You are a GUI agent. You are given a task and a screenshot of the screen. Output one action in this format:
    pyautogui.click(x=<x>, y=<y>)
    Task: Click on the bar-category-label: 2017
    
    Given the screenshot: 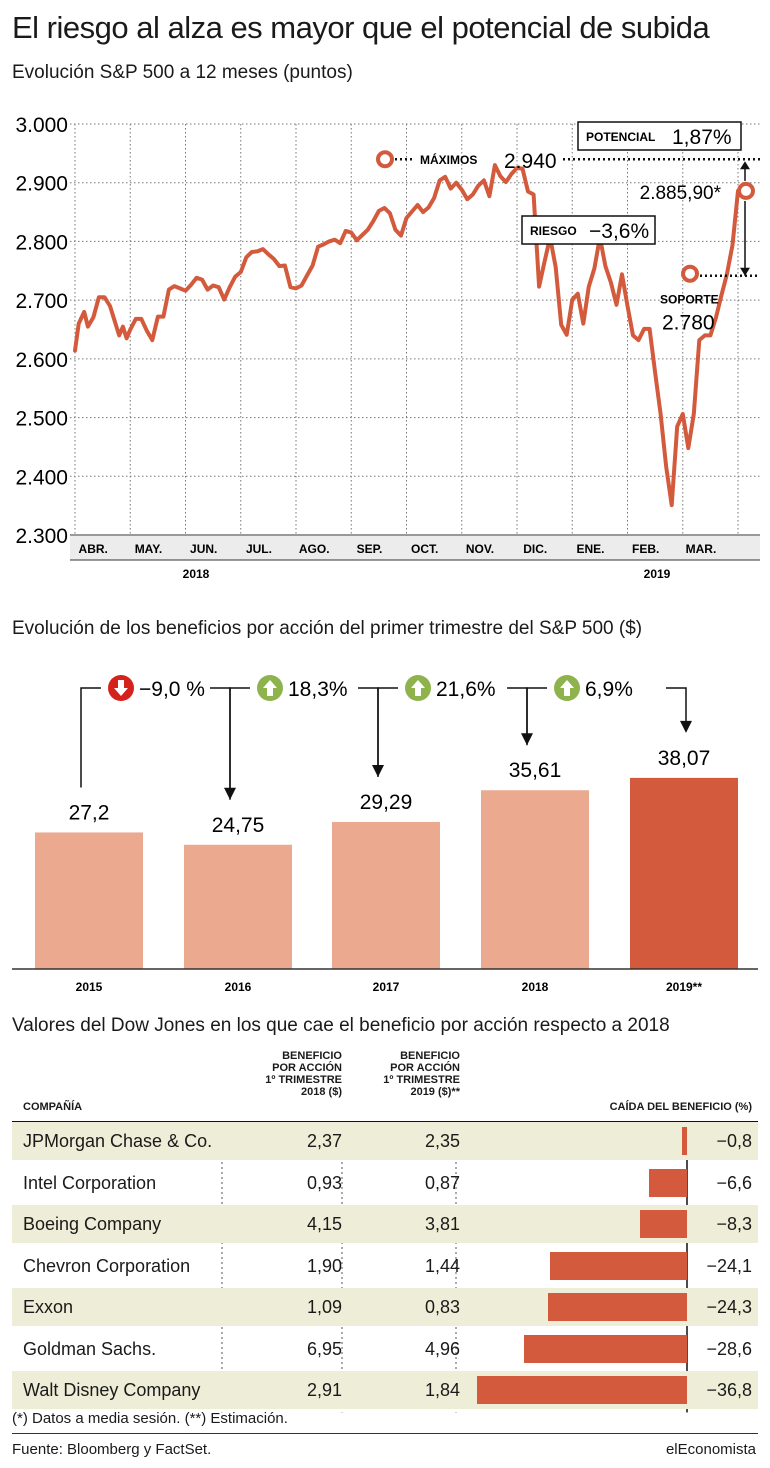 What is the action you would take?
    pyautogui.click(x=386, y=987)
    